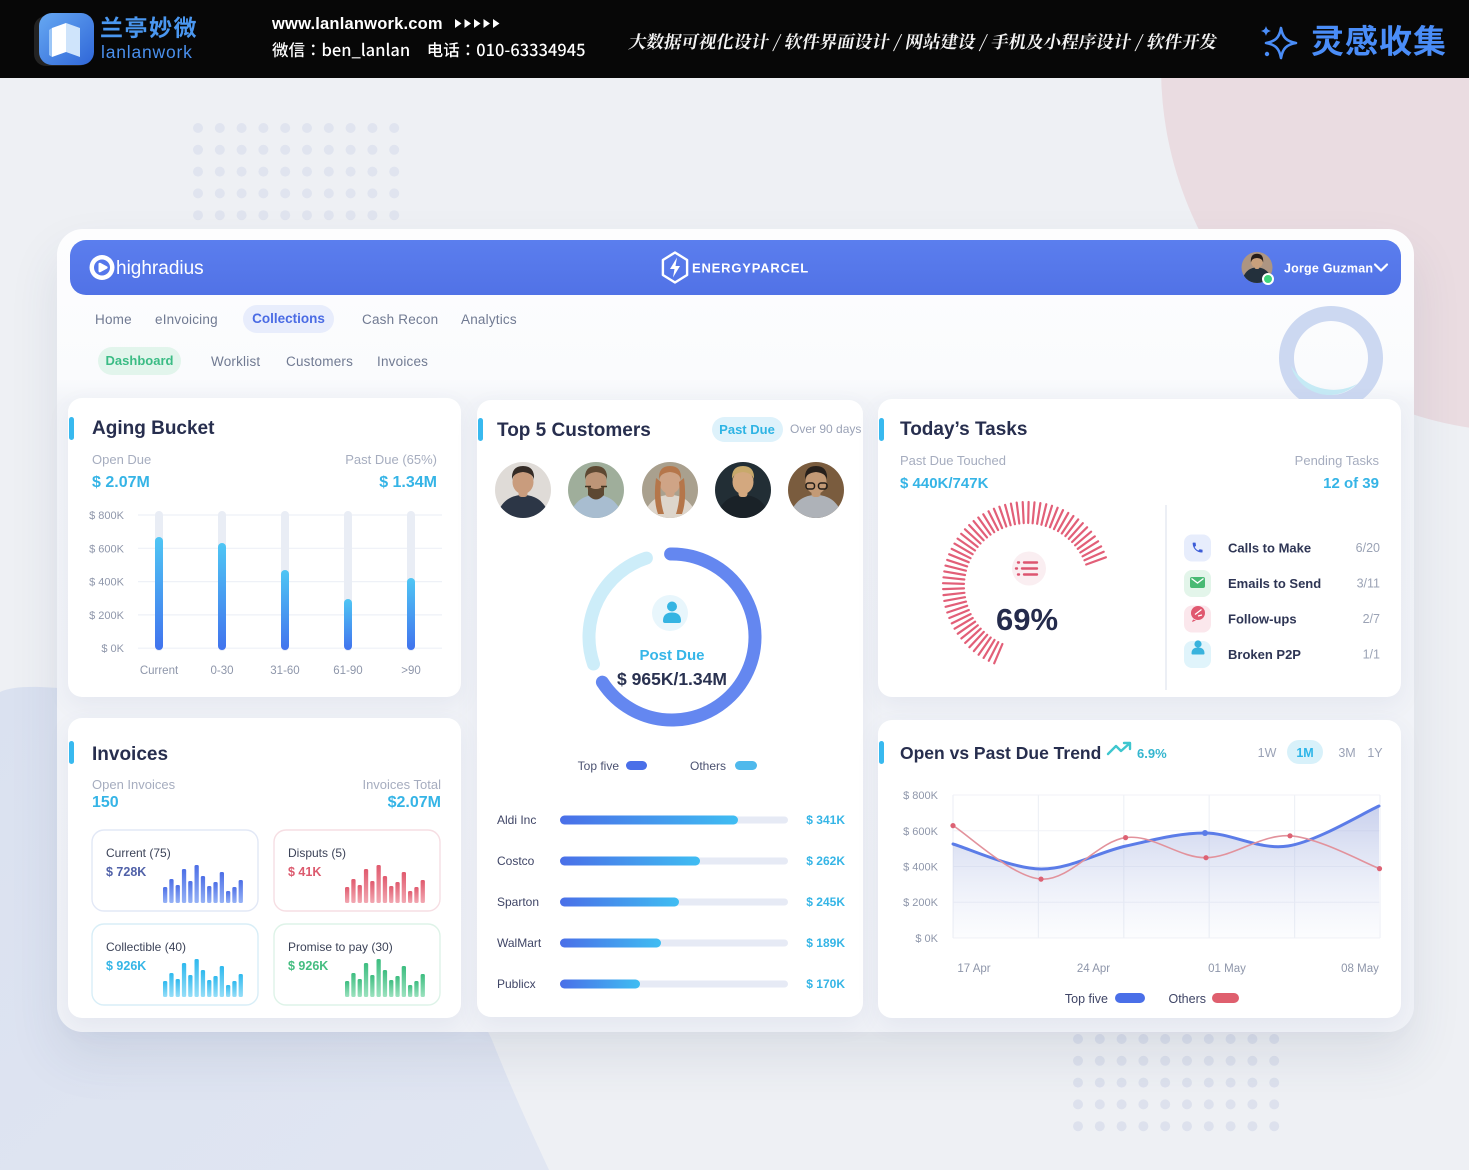 This screenshot has width=1469, height=1170. What do you see at coordinates (825, 943) in the screenshot?
I see `svg-text: $ 189K` at bounding box center [825, 943].